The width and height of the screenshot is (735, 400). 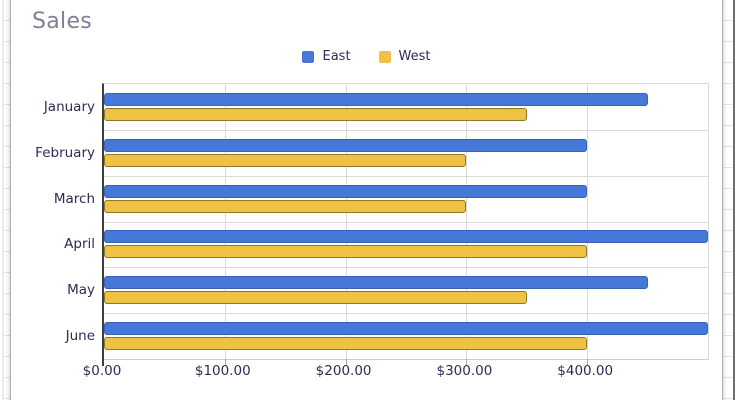 What do you see at coordinates (343, 371) in the screenshot?
I see `x-tick-label-200: $200.00` at bounding box center [343, 371].